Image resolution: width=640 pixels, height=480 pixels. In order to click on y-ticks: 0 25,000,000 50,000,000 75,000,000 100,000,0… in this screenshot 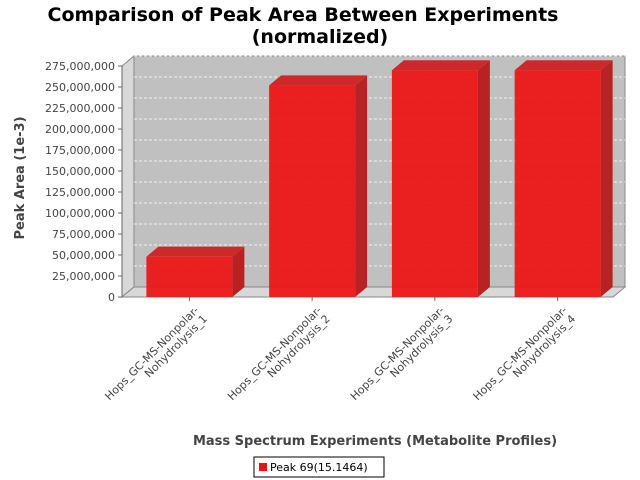, I will do `click(83, 182)`.